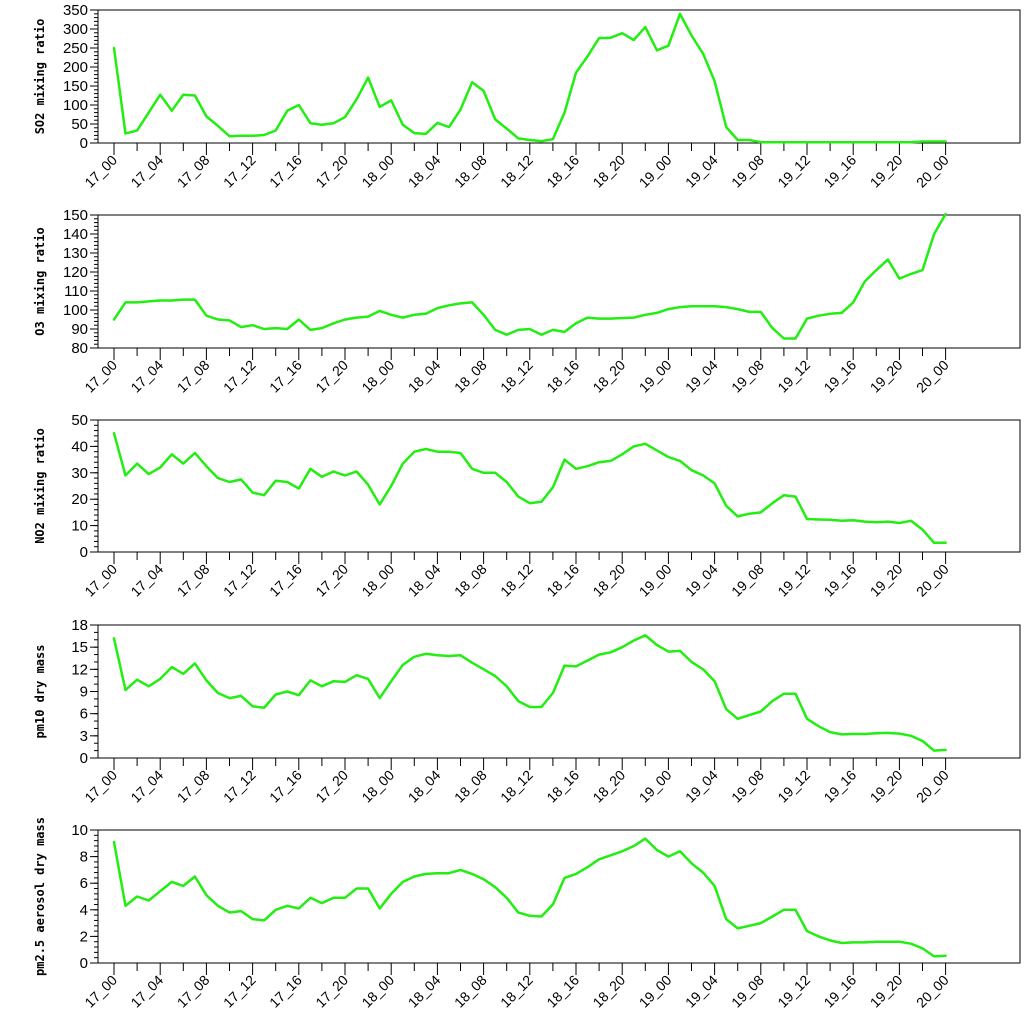  Describe the element at coordinates (84, 736) in the screenshot. I see `y-tick-label: 3` at that location.